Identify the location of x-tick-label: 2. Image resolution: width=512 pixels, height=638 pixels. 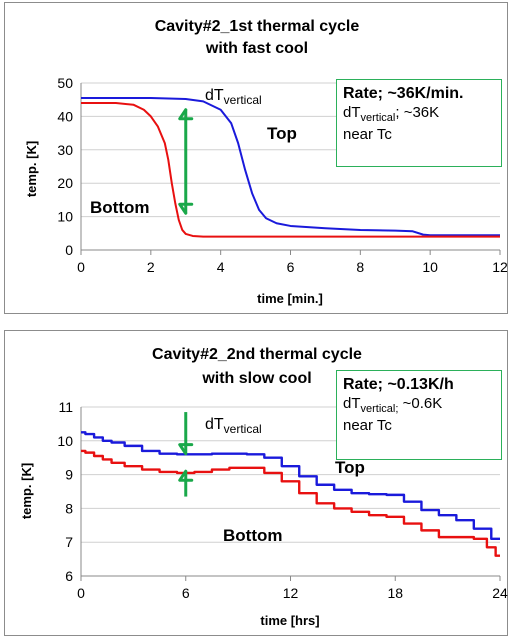
(151, 267).